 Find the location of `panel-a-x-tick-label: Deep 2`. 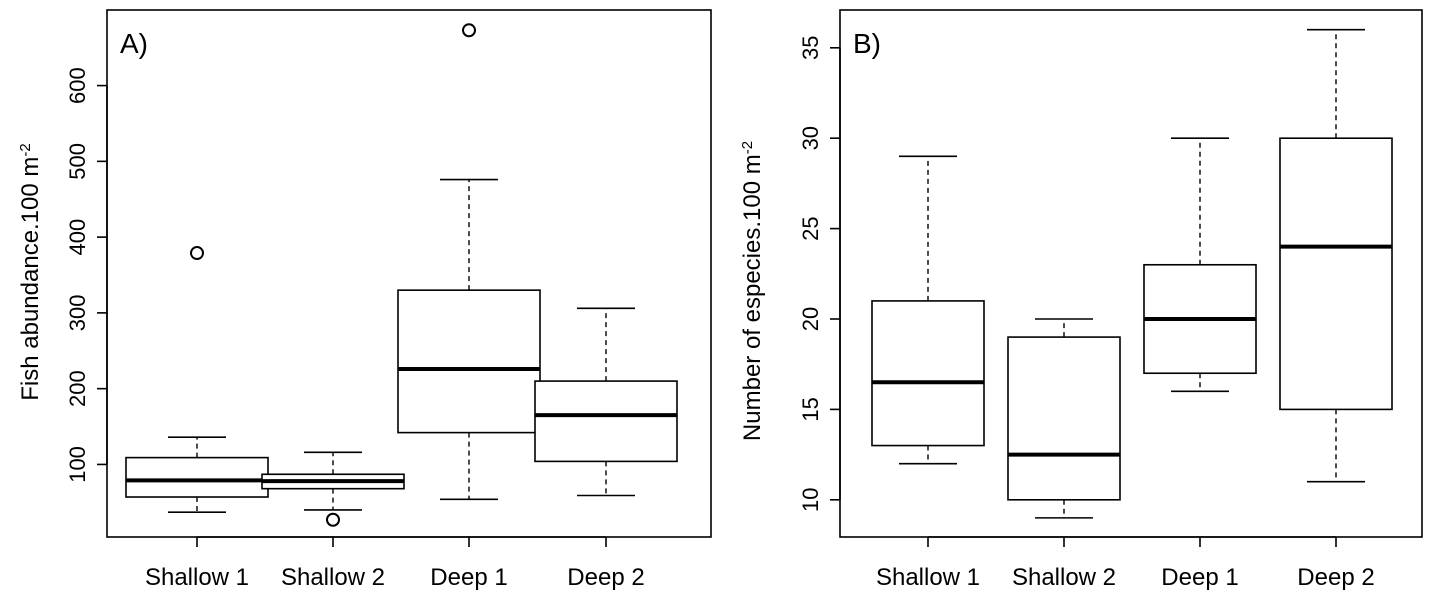

panel-a-x-tick-label: Deep 2 is located at coordinates (605, 577).